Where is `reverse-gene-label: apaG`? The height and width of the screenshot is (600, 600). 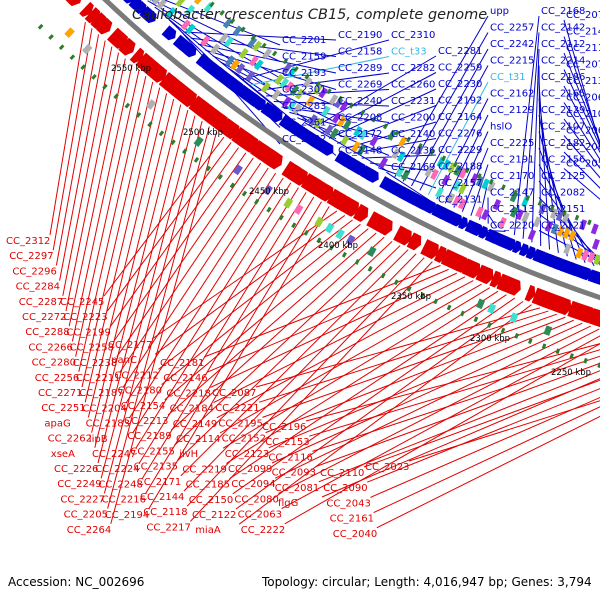 reverse-gene-label: apaG is located at coordinates (57, 423).